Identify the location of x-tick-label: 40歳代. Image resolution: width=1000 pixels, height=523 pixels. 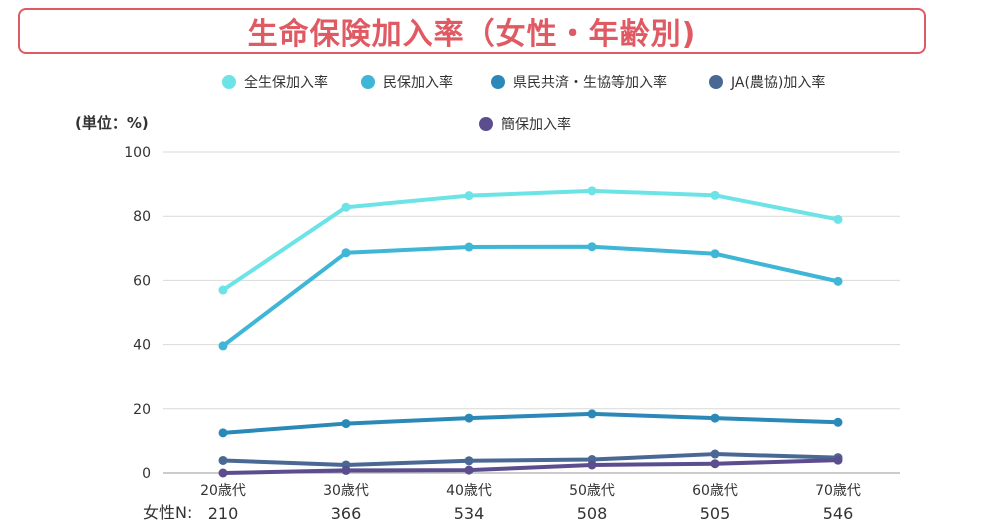
(469, 491).